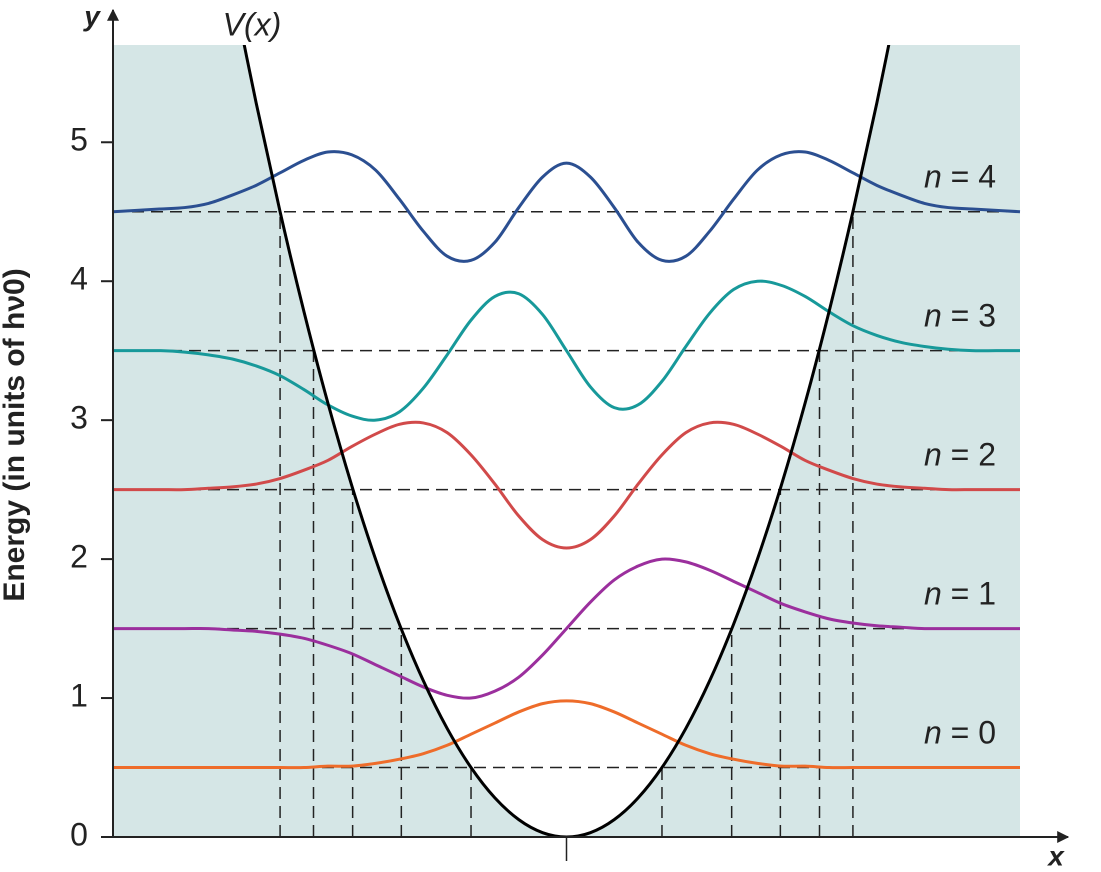 The width and height of the screenshot is (1101, 872). I want to click on level-label-rest: = 2, so click(969, 455).